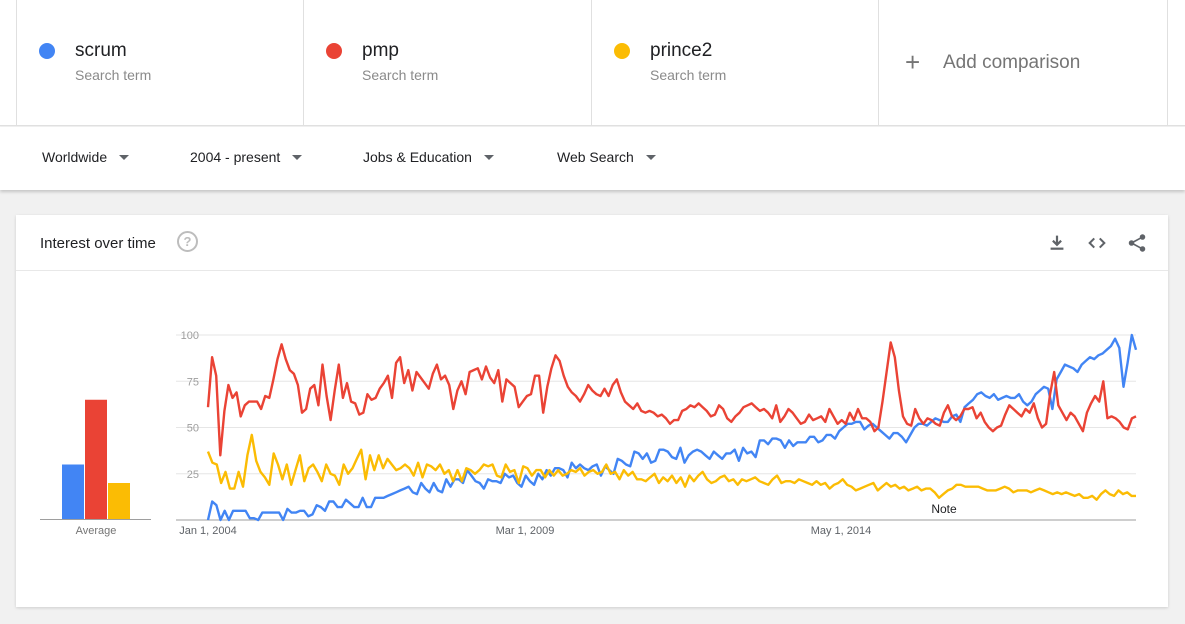  I want to click on search-type-label: Web Search, so click(595, 157).